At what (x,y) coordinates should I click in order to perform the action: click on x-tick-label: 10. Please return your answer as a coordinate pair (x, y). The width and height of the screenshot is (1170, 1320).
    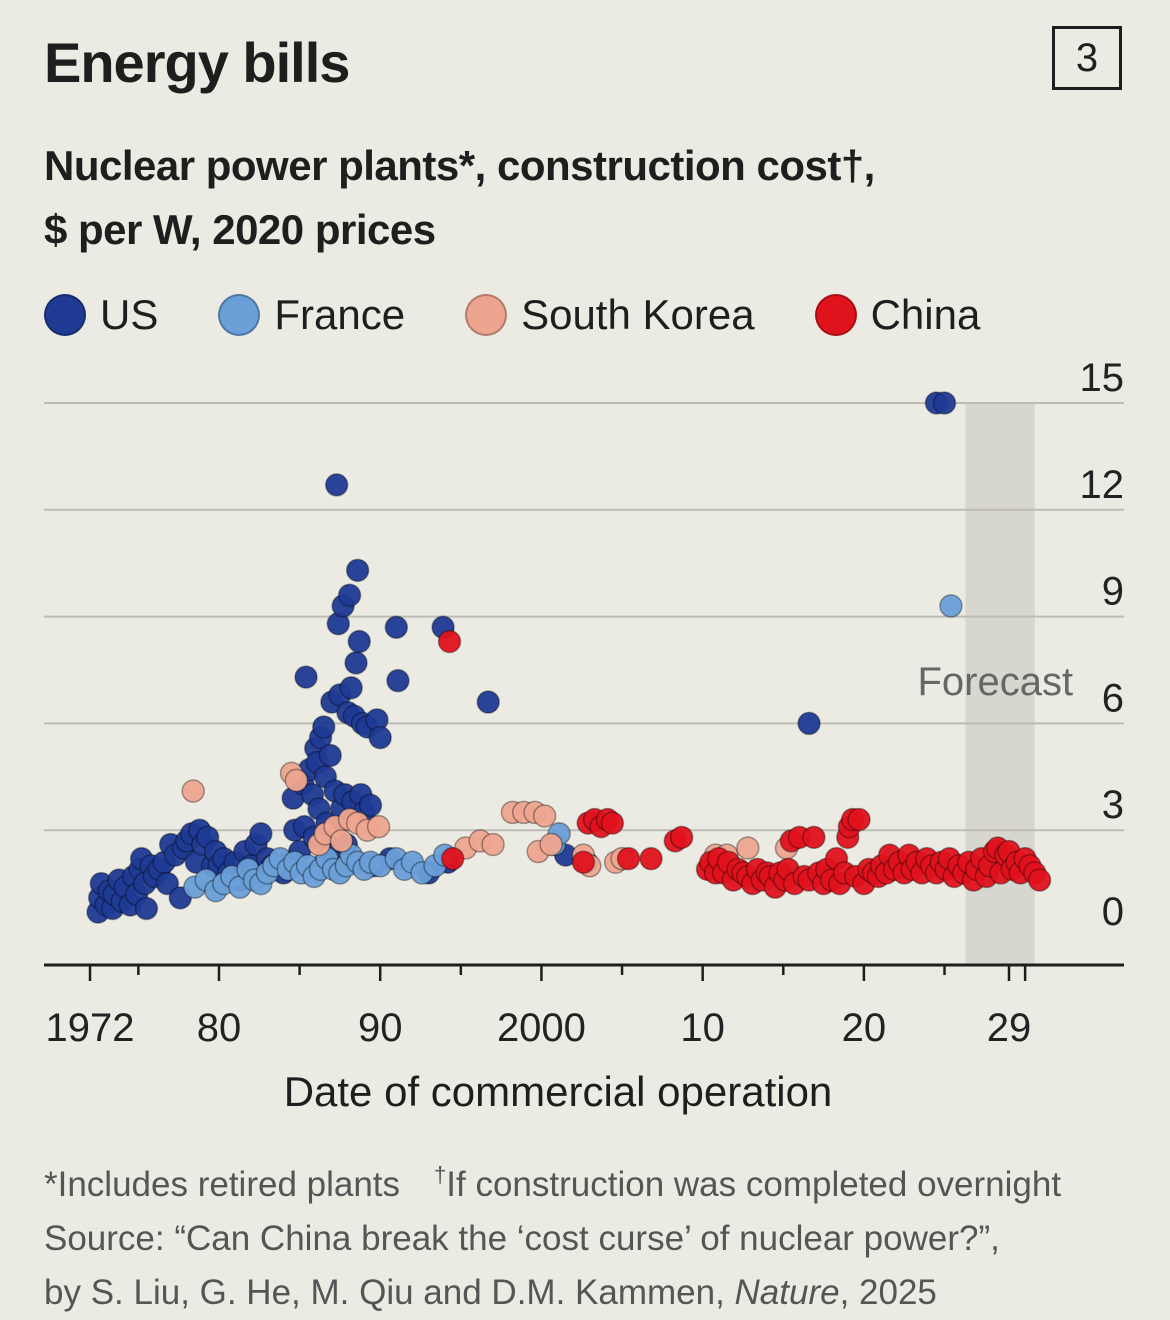
    Looking at the image, I should click on (702, 1028).